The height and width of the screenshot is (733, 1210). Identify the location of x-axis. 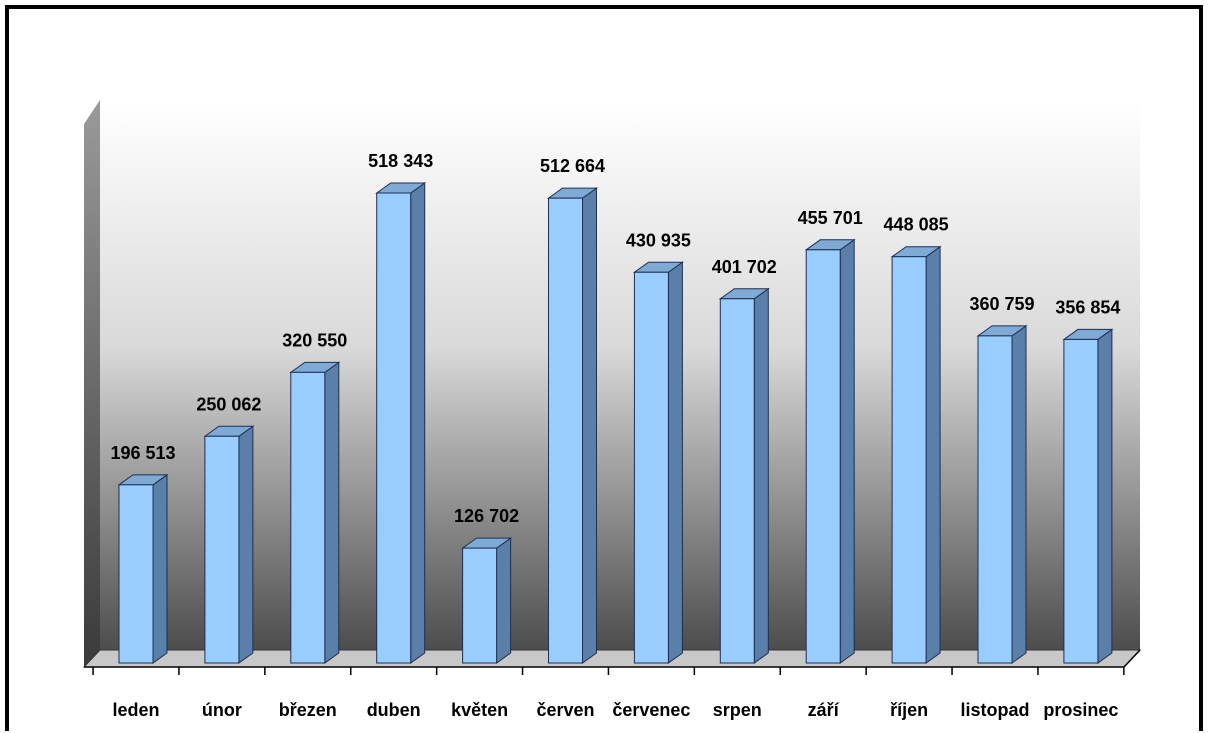
(612, 662).